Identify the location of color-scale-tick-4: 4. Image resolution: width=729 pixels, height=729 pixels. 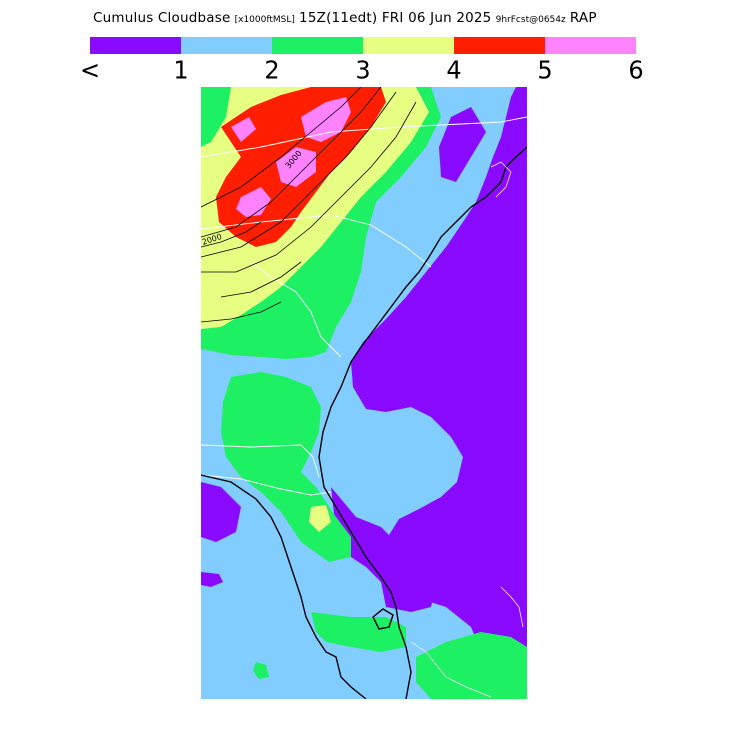
(454, 70).